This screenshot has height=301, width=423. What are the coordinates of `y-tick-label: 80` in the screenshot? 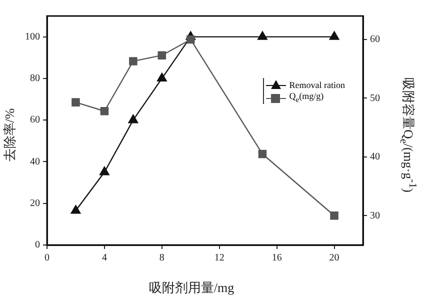 It's located at (35, 78).